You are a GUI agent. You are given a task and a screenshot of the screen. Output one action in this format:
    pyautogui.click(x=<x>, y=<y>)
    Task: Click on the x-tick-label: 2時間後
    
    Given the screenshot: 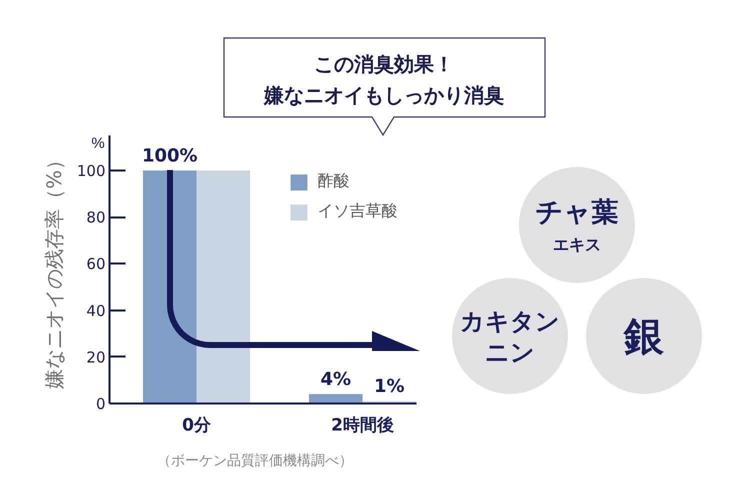 What is the action you would take?
    pyautogui.click(x=362, y=426)
    